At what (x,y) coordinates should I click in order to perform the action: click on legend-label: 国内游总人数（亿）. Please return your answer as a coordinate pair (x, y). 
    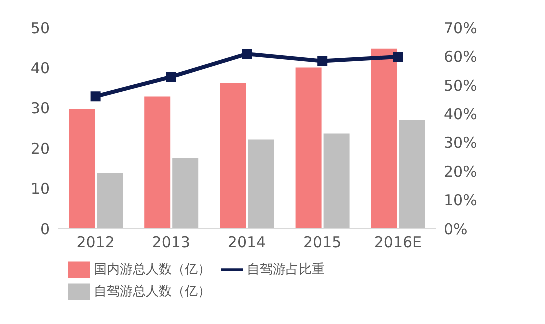
    Looking at the image, I should click on (152, 270).